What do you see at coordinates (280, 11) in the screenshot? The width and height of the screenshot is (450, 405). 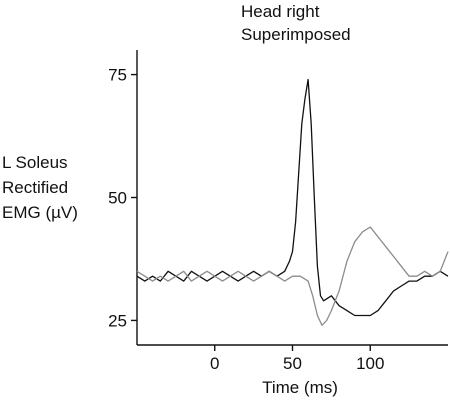 I see `chart-title-line-1: Head right` at bounding box center [280, 11].